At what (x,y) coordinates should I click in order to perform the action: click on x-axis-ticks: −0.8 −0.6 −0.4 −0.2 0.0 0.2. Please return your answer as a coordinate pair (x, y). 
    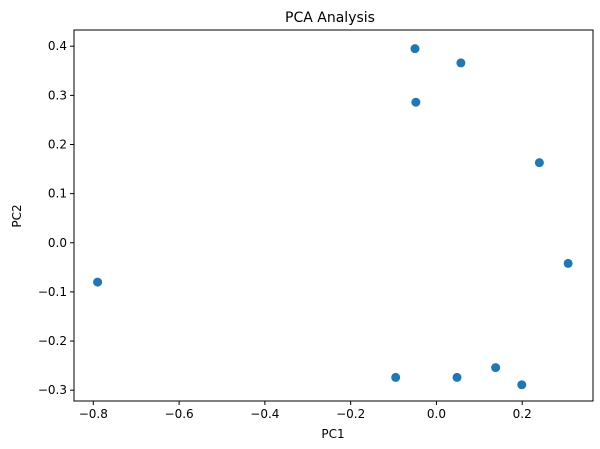
    Looking at the image, I should click on (305, 411).